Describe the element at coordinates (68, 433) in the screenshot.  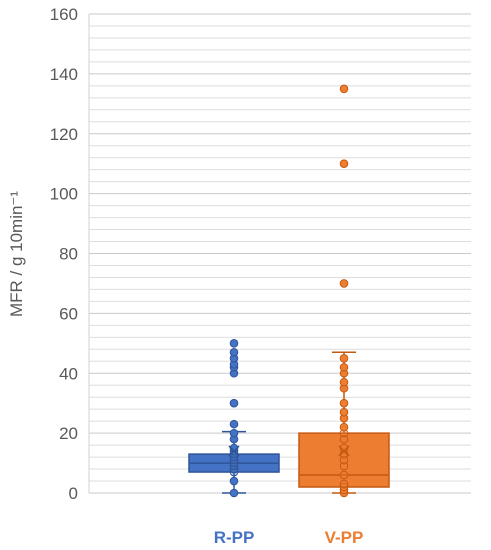
I see `y-tick-label: 20` at that location.